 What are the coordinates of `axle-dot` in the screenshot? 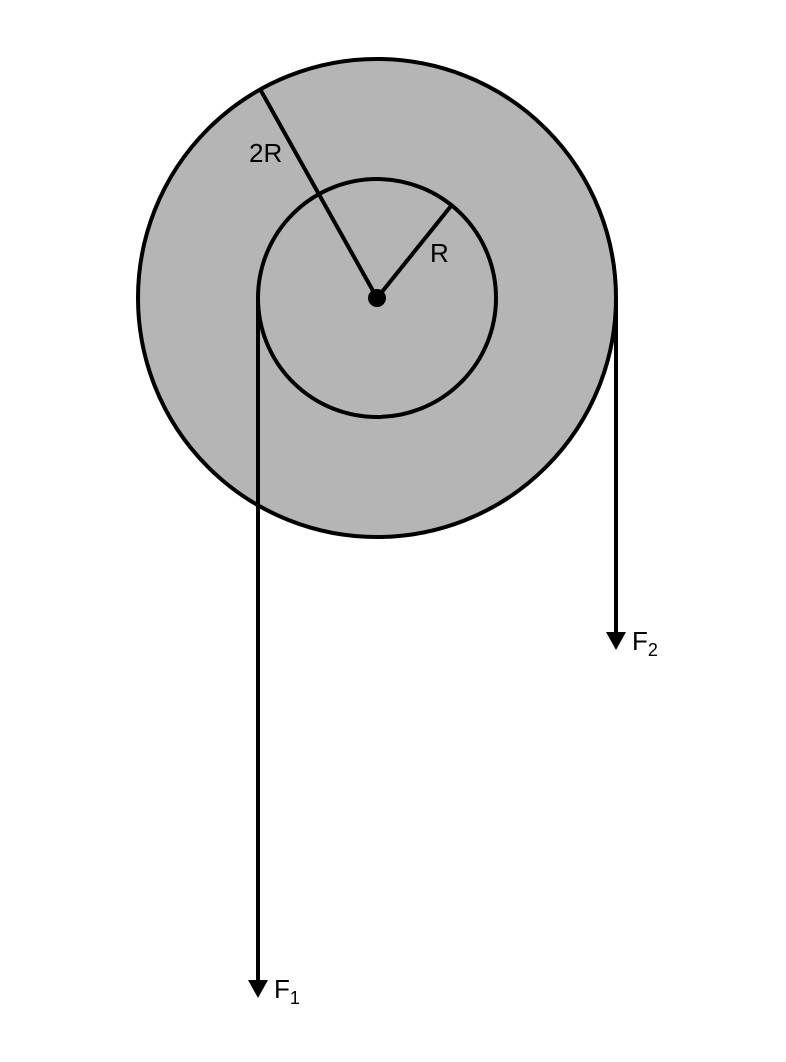 It's located at (377, 298).